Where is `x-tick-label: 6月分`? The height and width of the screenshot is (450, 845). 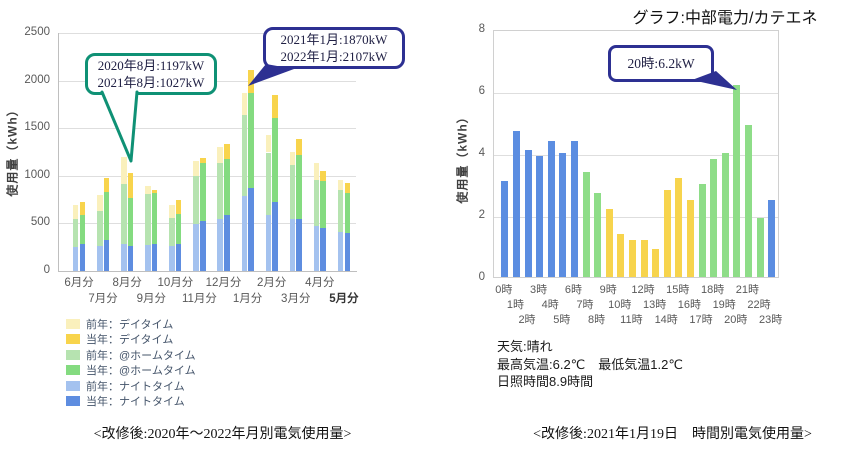 x-tick-label: 6月分 is located at coordinates (79, 283).